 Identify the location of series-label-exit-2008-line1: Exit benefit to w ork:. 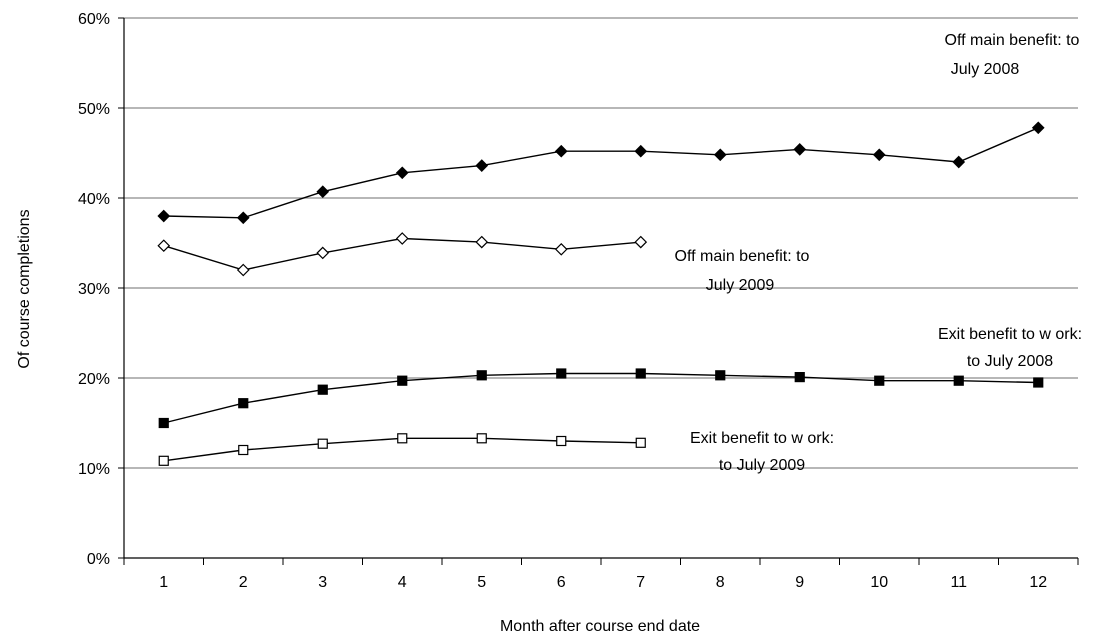
(1010, 334).